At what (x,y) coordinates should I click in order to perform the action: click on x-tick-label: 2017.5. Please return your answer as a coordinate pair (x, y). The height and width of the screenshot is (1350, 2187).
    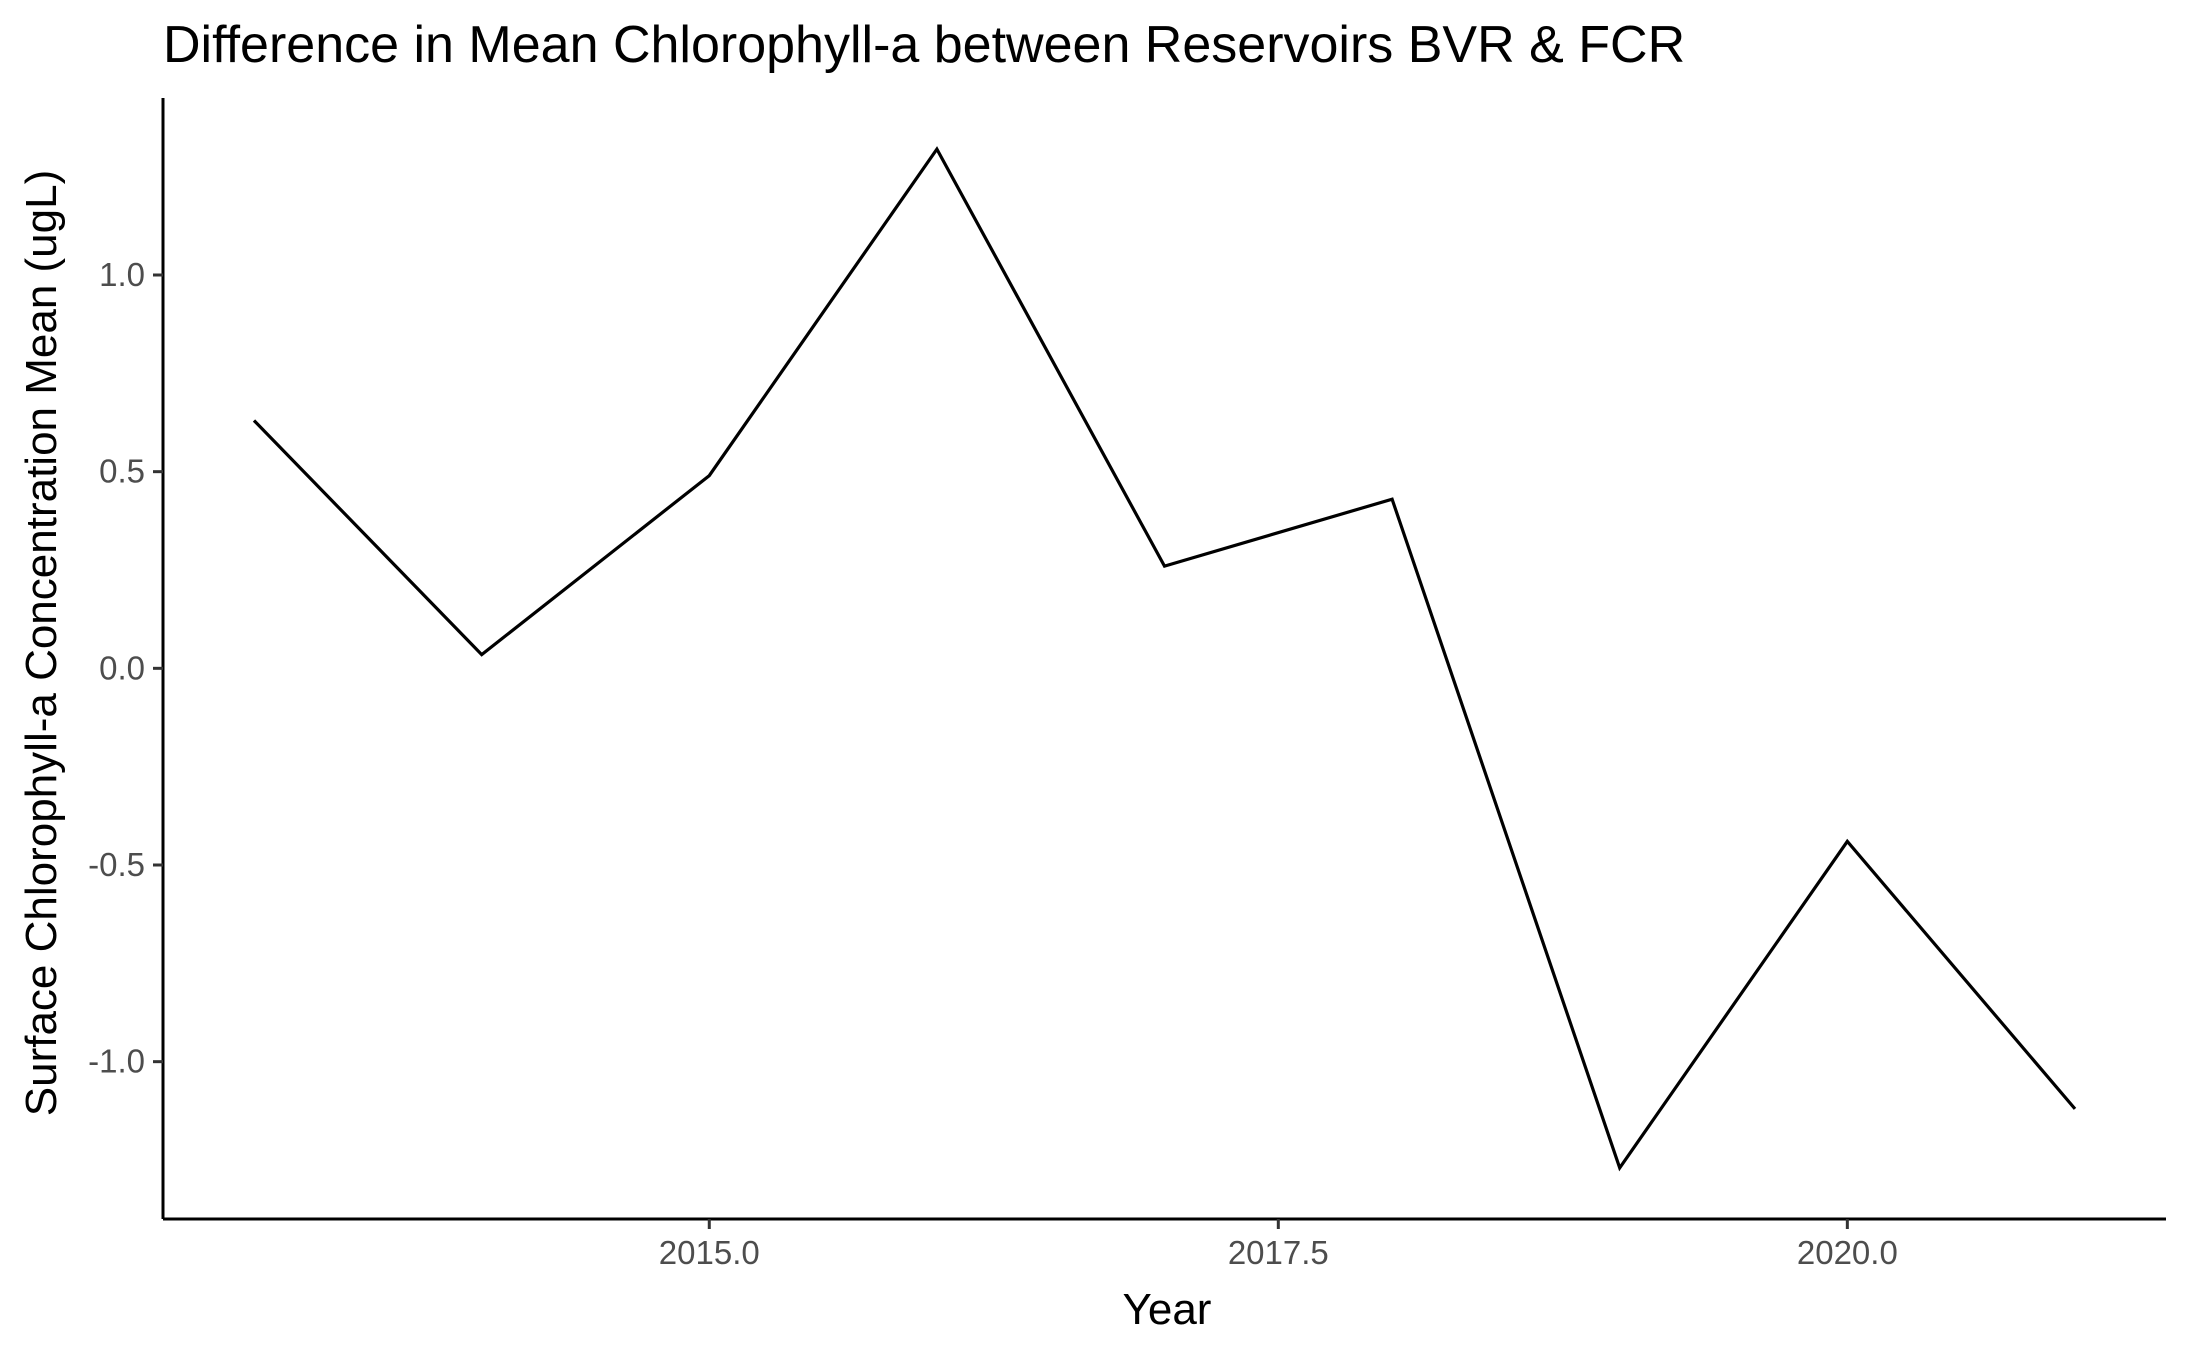
    Looking at the image, I should click on (1278, 1252).